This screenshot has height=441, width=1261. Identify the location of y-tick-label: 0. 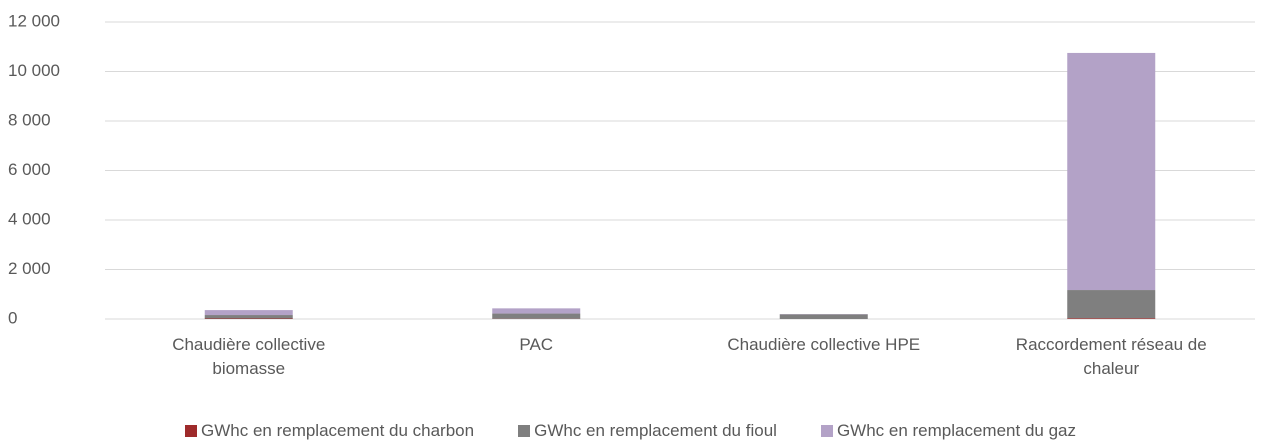
(12, 317).